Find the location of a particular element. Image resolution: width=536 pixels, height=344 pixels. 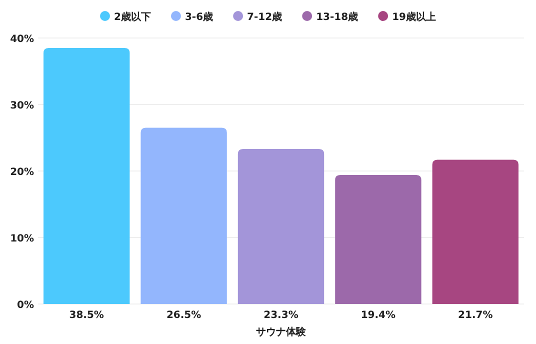

x-tick-label: サウナ体験 is located at coordinates (281, 332).